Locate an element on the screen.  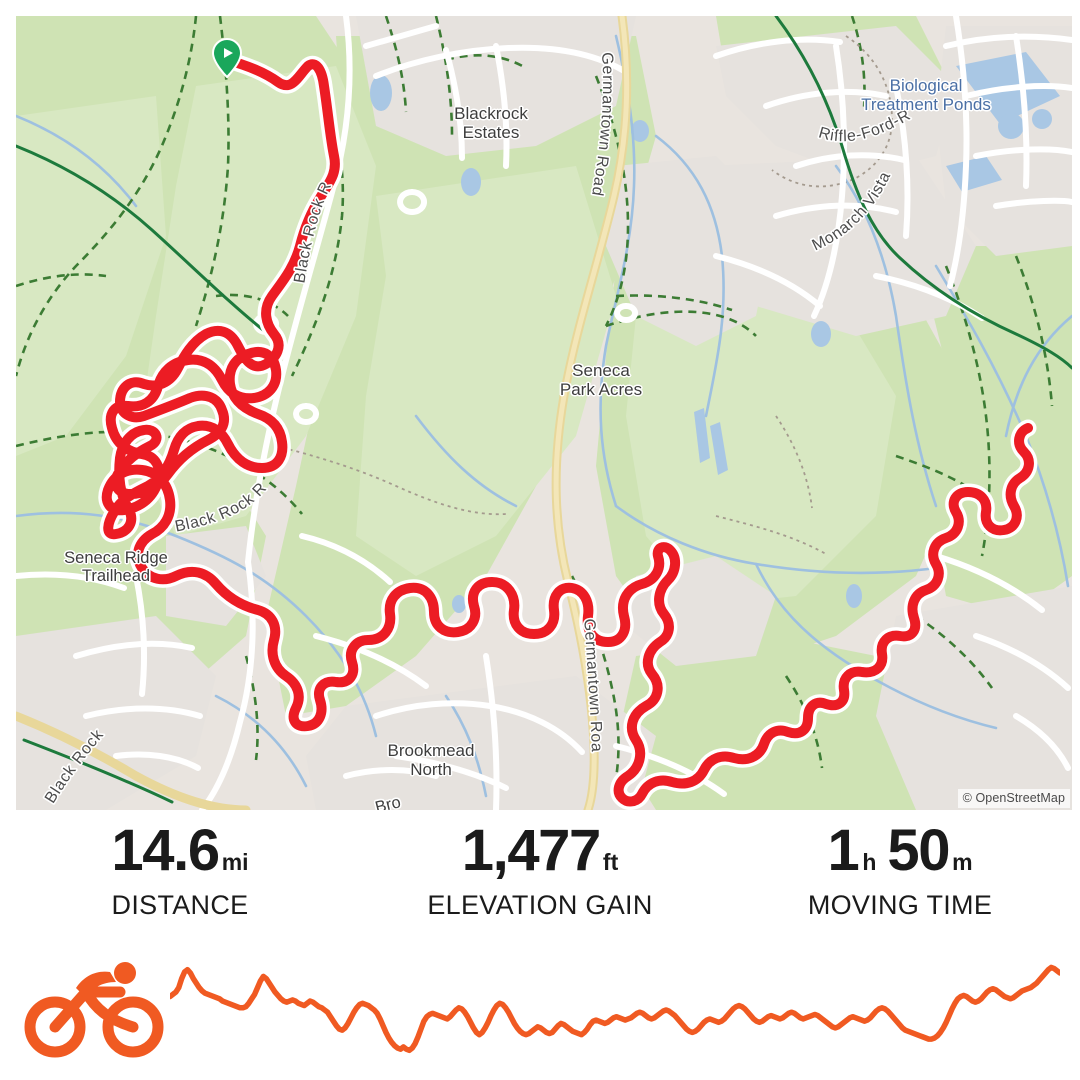
stat-elevation-gain: 1,477 ft ELEVATION GAIN is located at coordinates (540, 870).